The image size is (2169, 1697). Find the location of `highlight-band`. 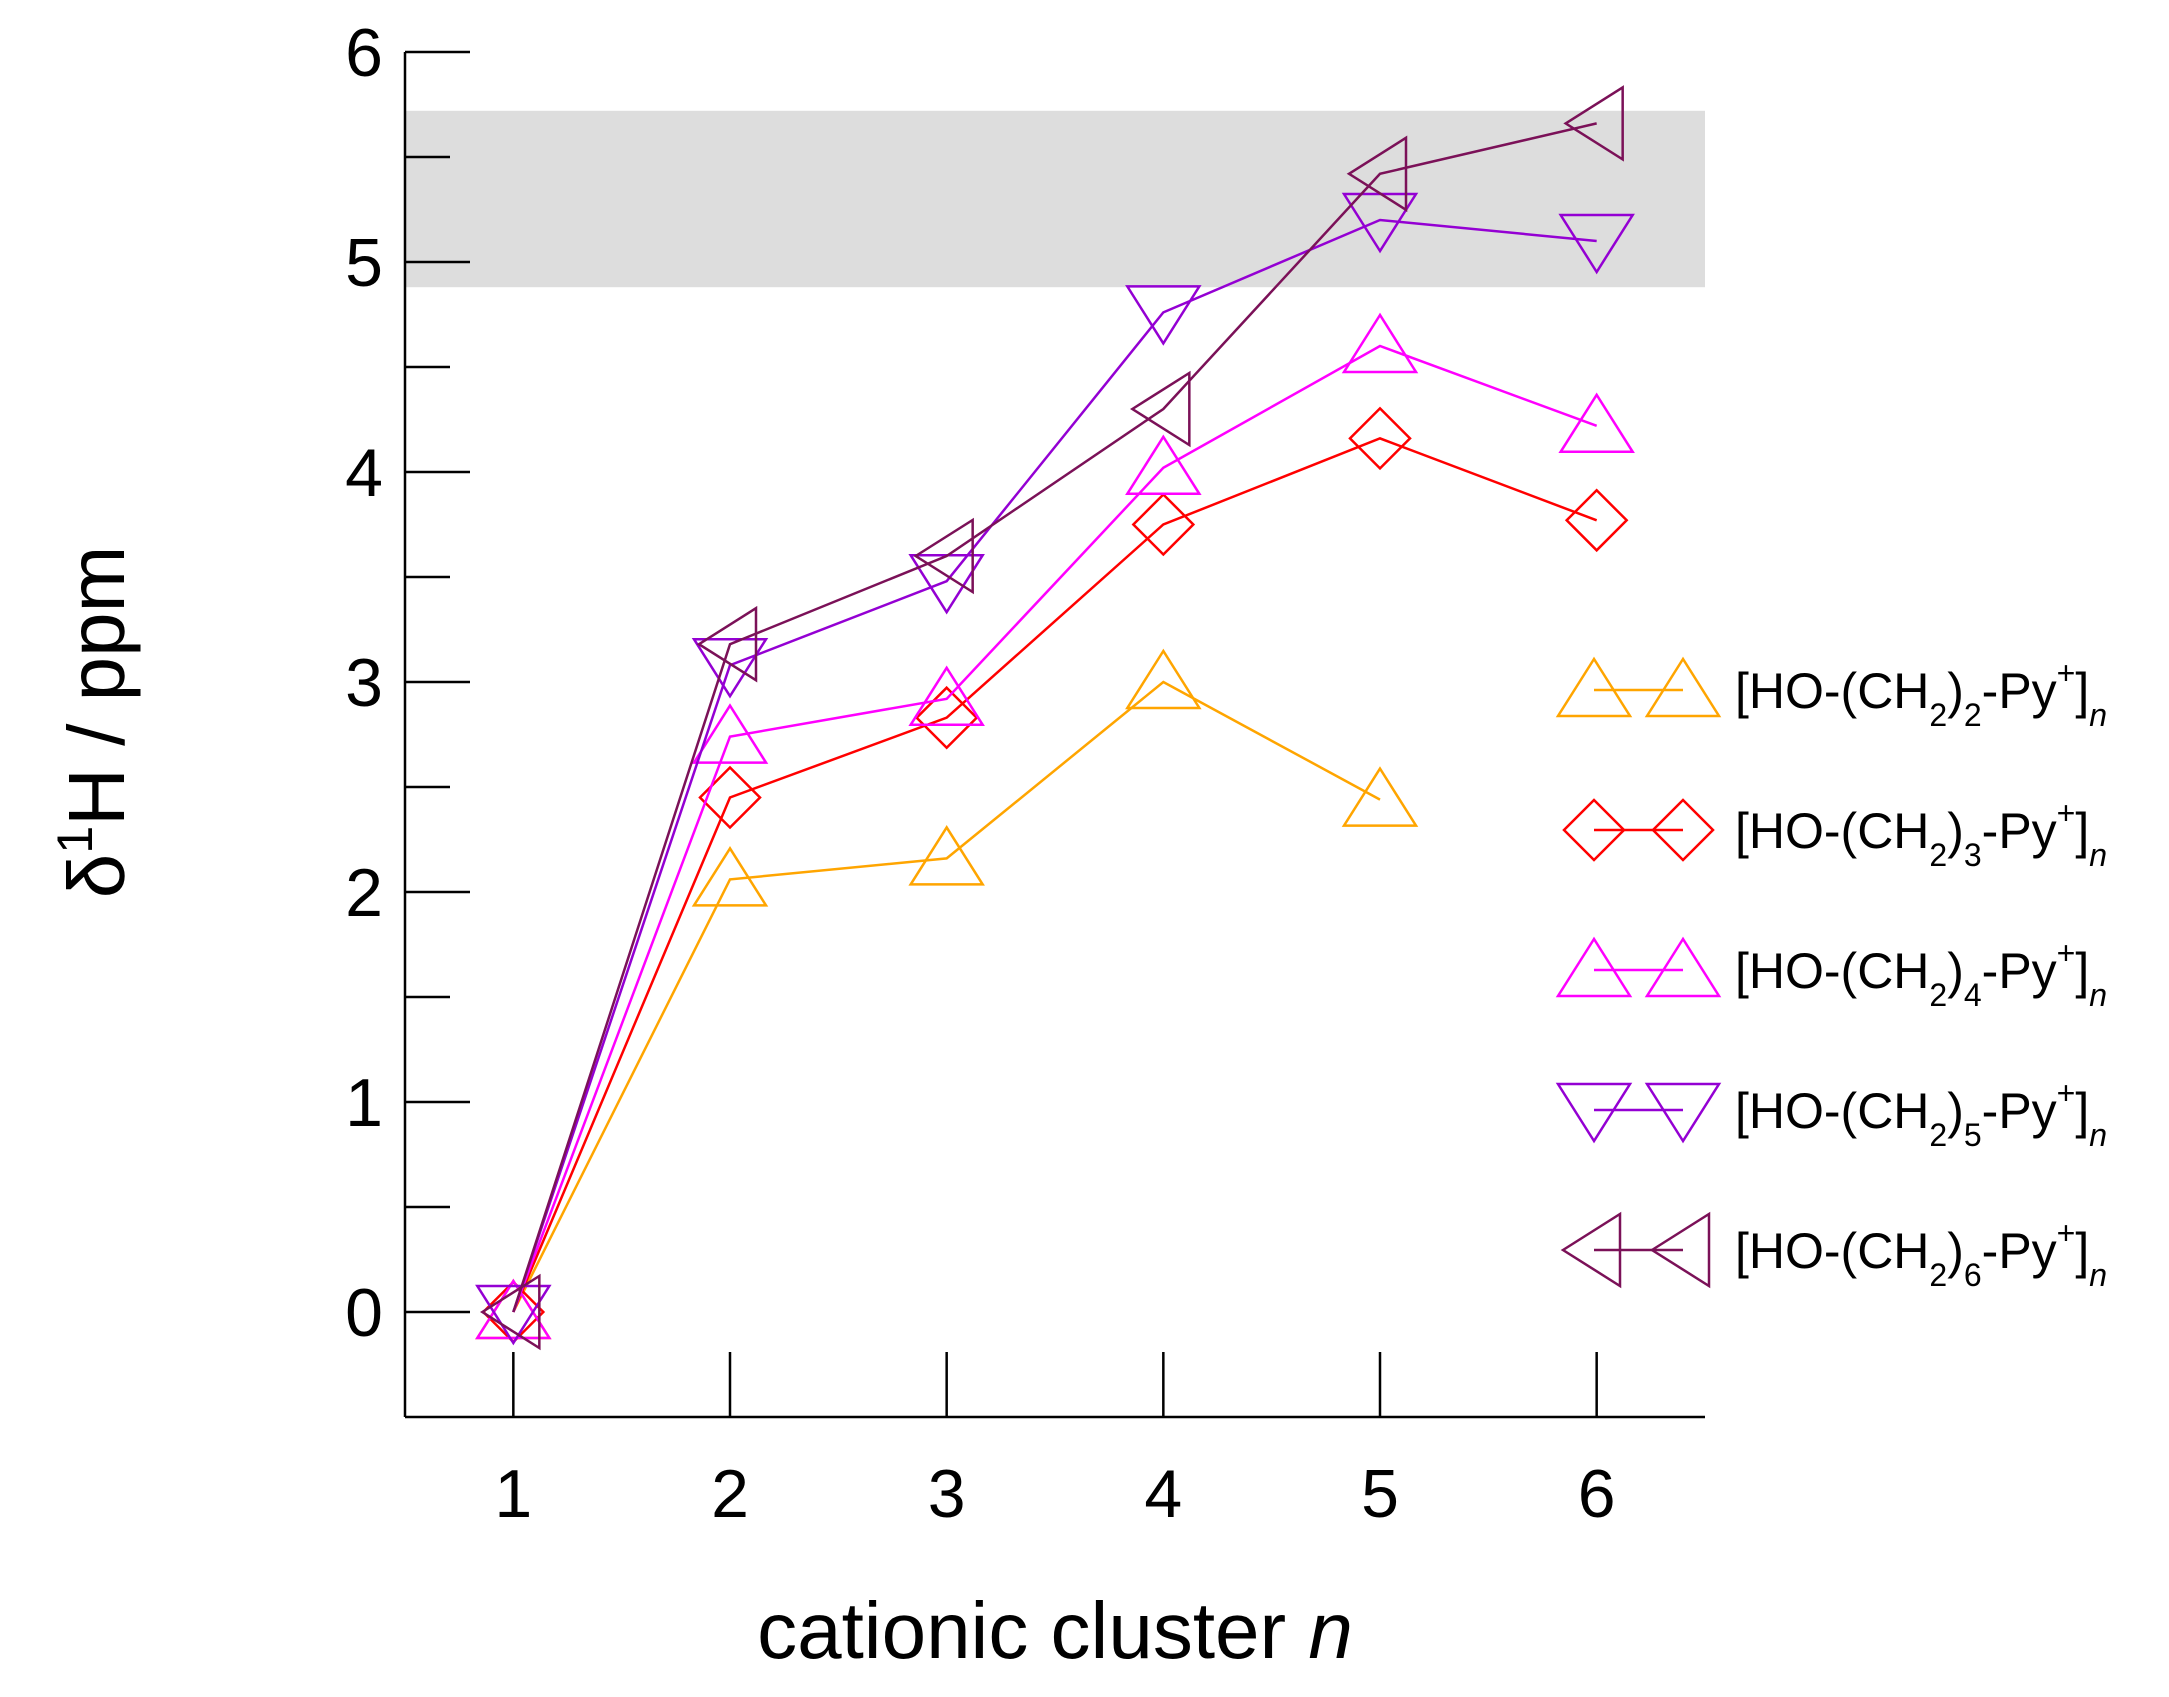

highlight-band is located at coordinates (1055, 199).